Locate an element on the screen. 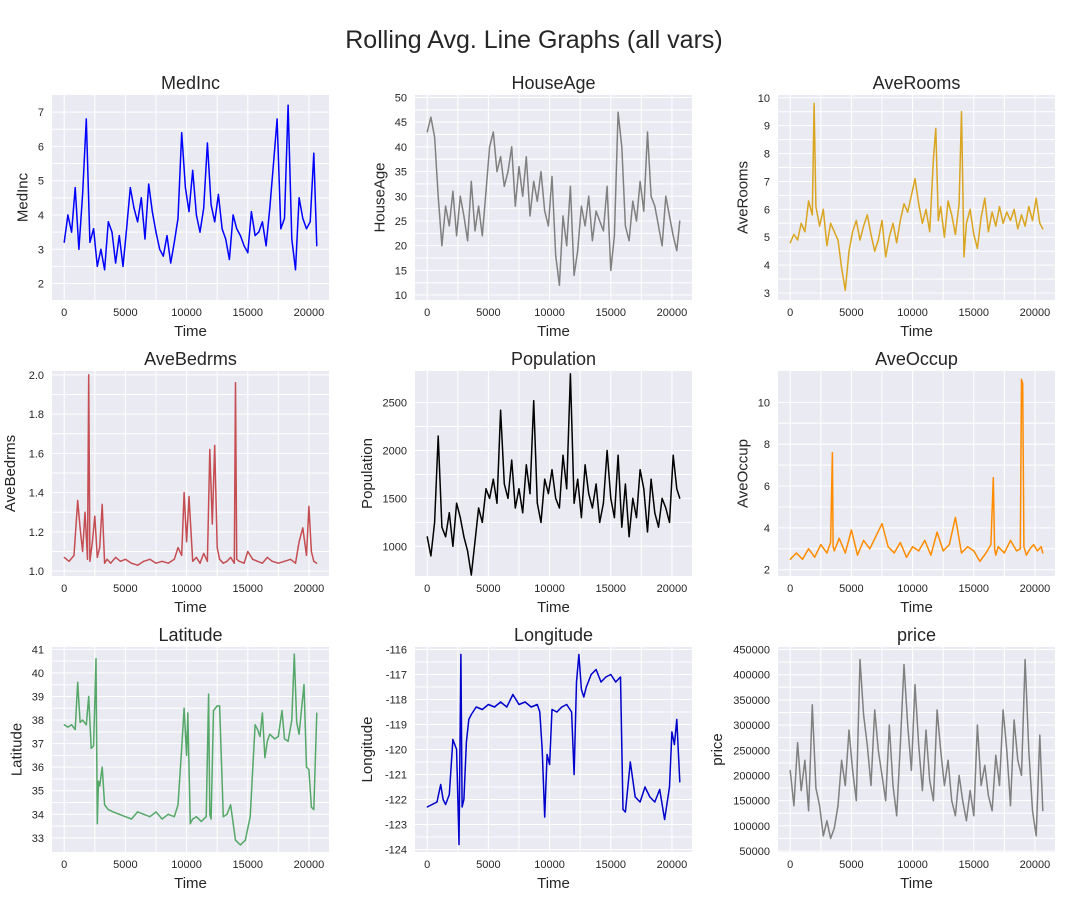  y-tick-label: 2 is located at coordinates (767, 571).